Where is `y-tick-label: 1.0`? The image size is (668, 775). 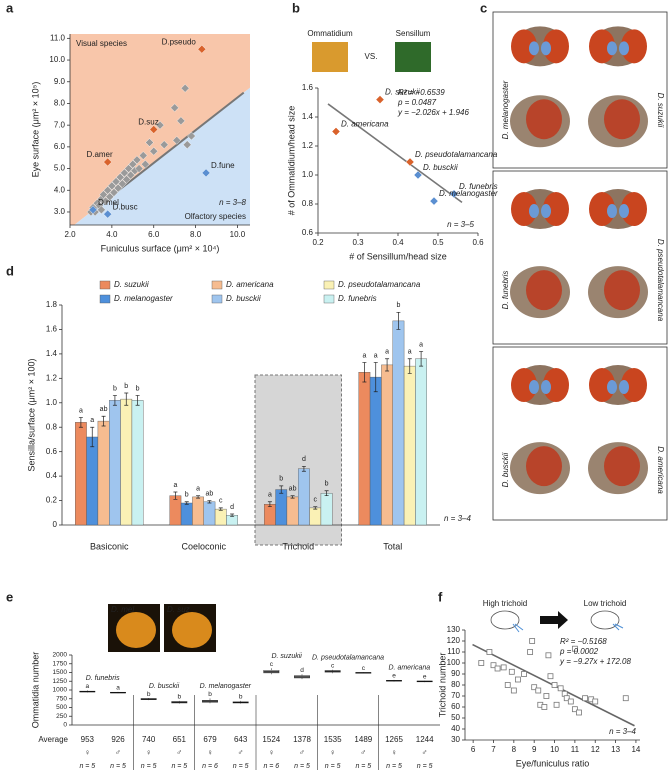 y-tick-label: 1.0 is located at coordinates (52, 402).